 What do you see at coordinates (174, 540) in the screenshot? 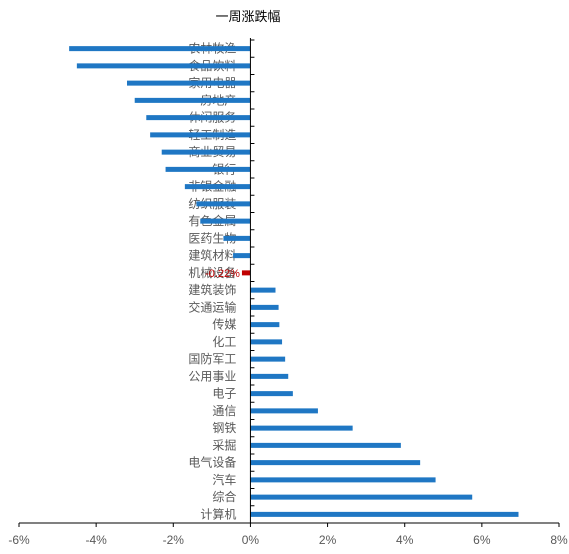
I see `x-tick-label: -2%` at bounding box center [174, 540].